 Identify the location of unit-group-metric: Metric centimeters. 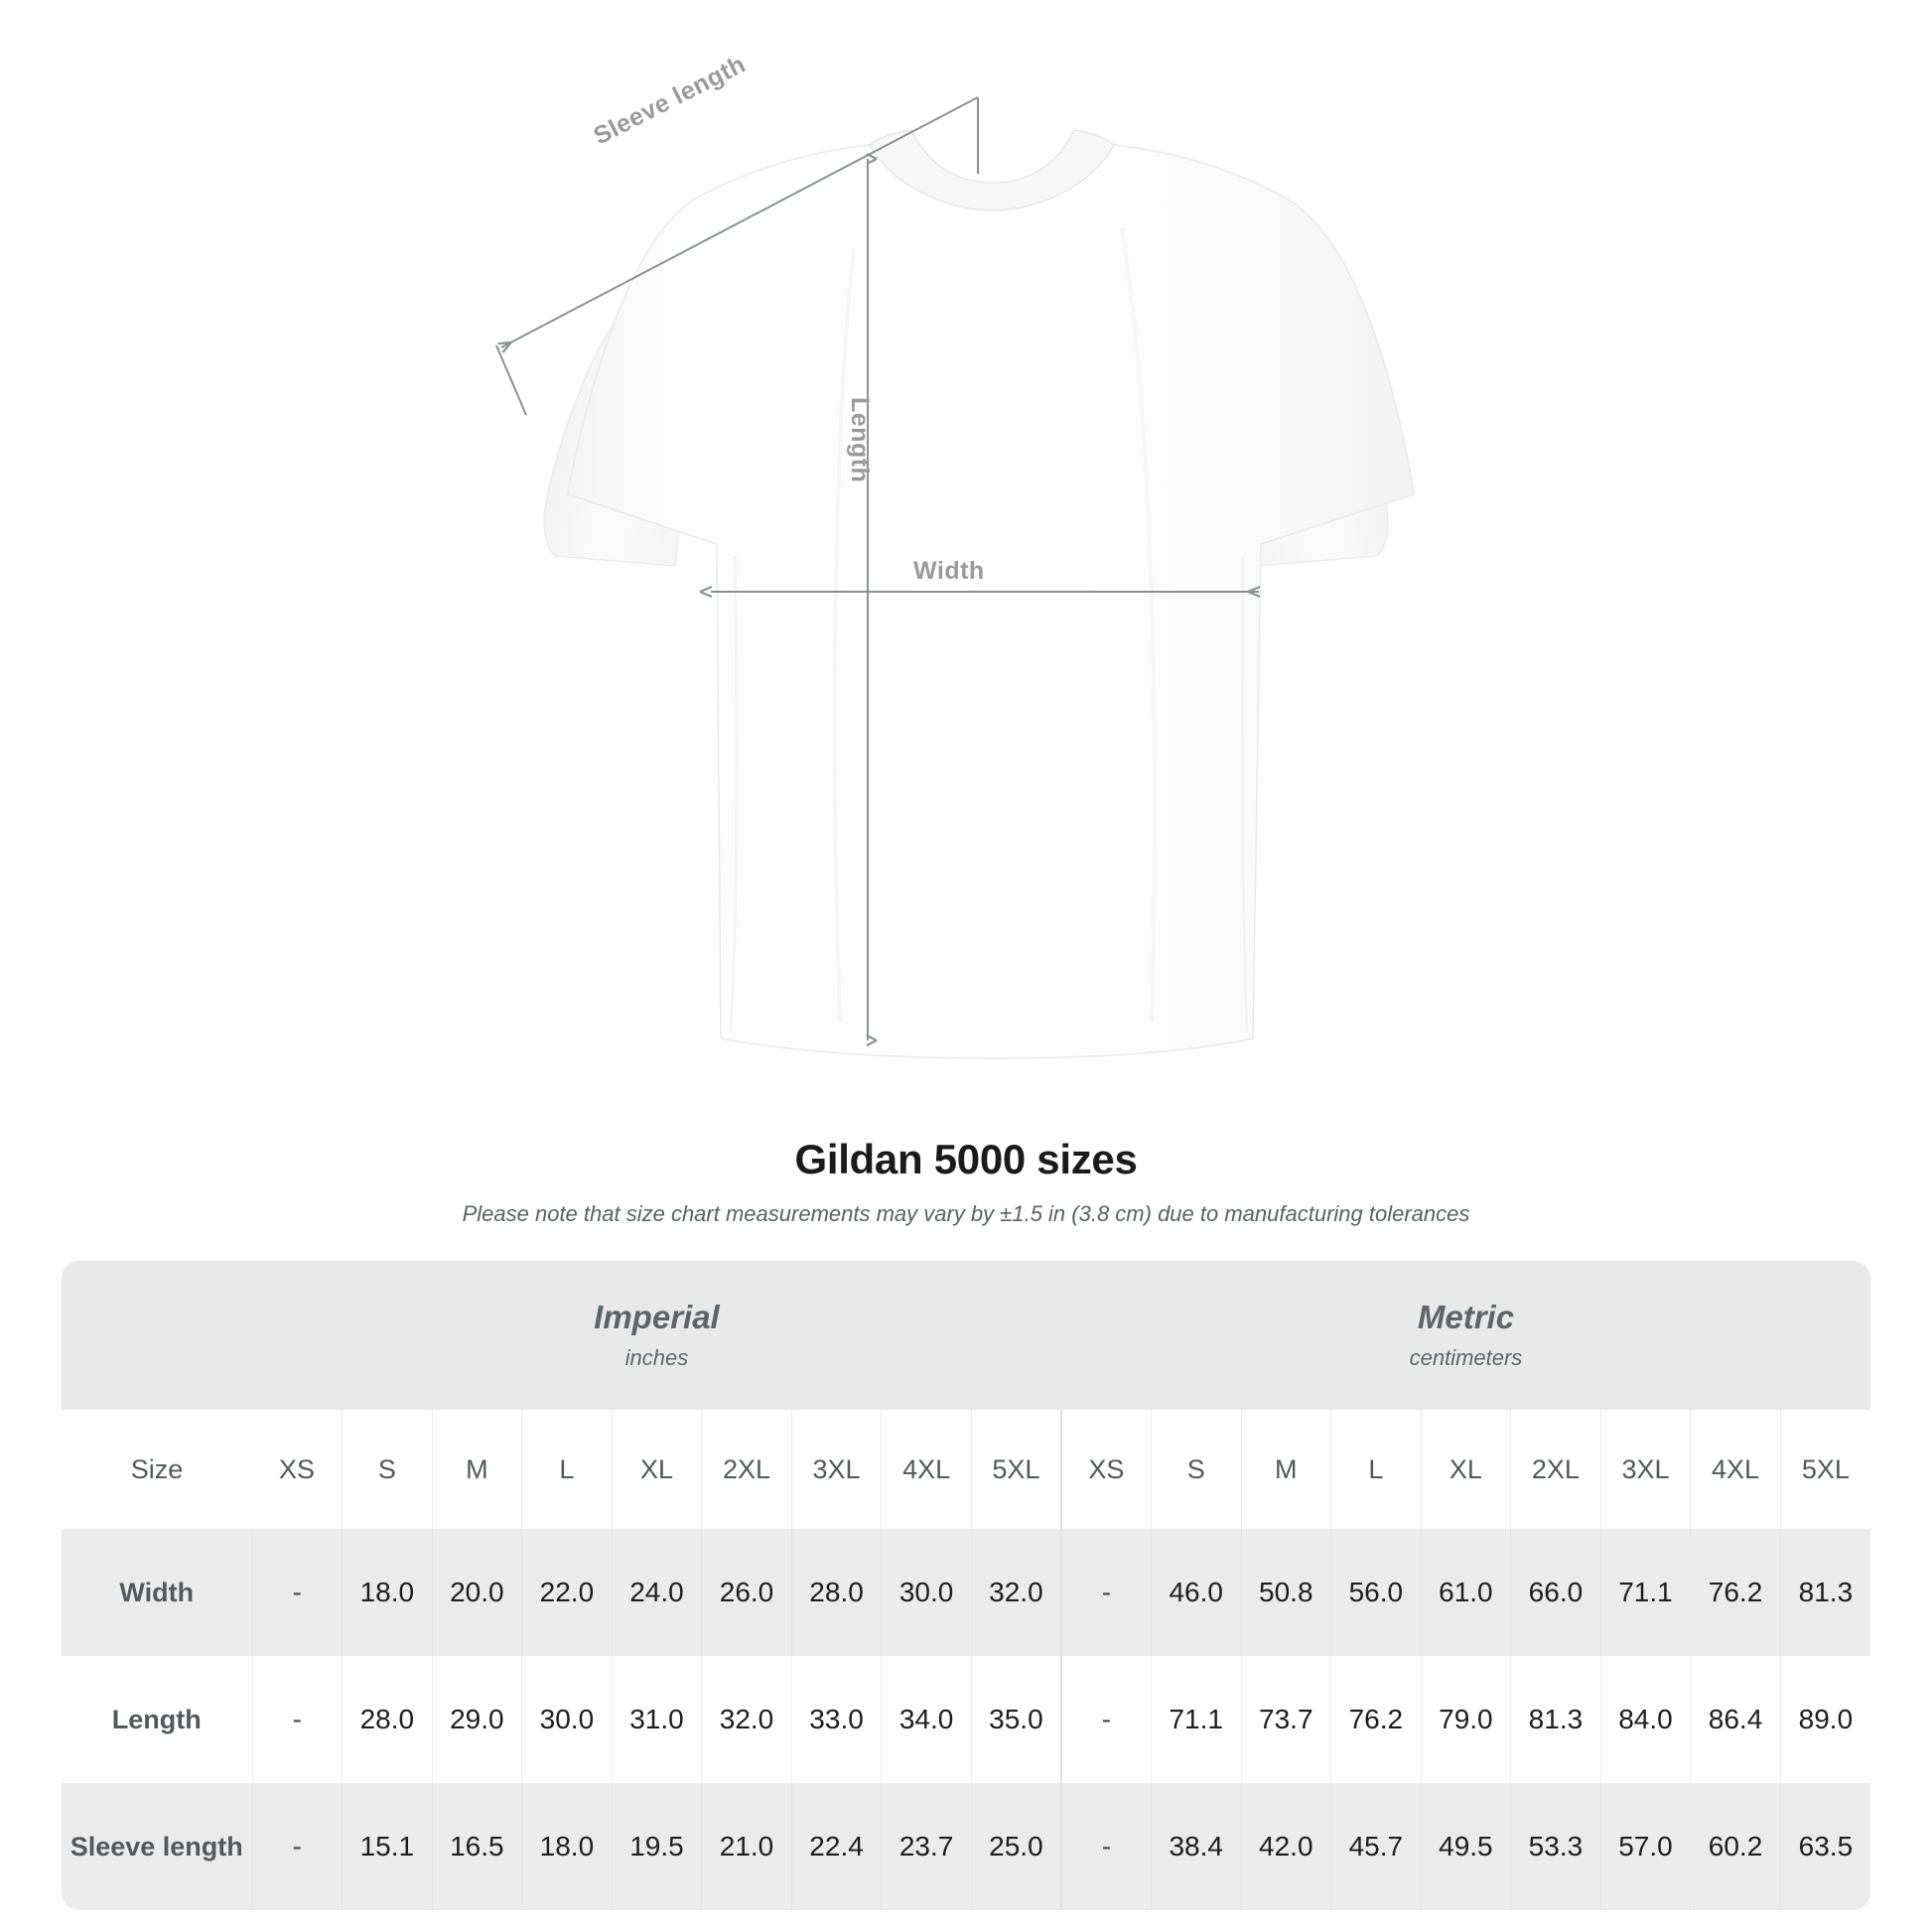
(1465, 1335).